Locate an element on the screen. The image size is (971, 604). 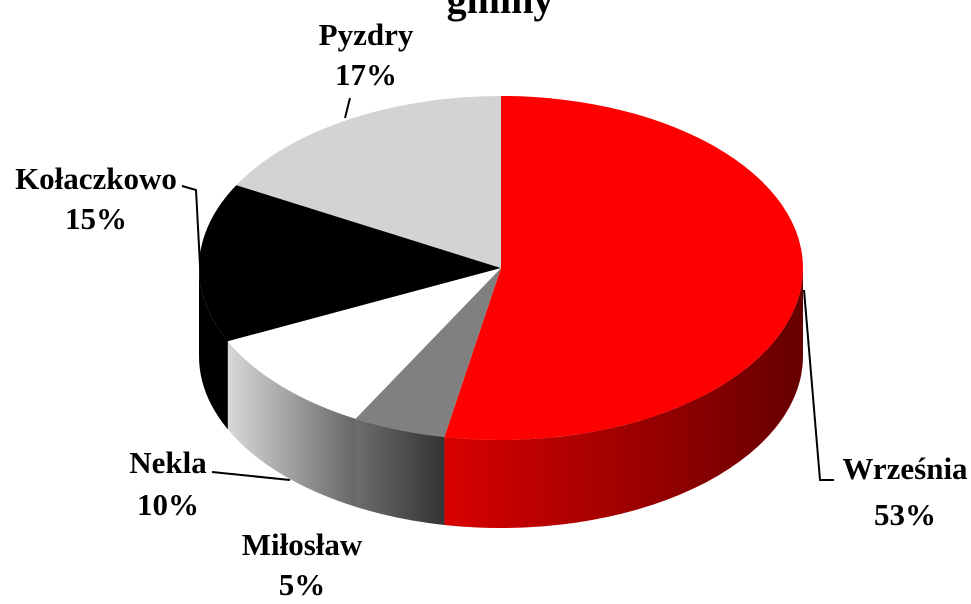
slice-value: 15% is located at coordinates (96, 218).